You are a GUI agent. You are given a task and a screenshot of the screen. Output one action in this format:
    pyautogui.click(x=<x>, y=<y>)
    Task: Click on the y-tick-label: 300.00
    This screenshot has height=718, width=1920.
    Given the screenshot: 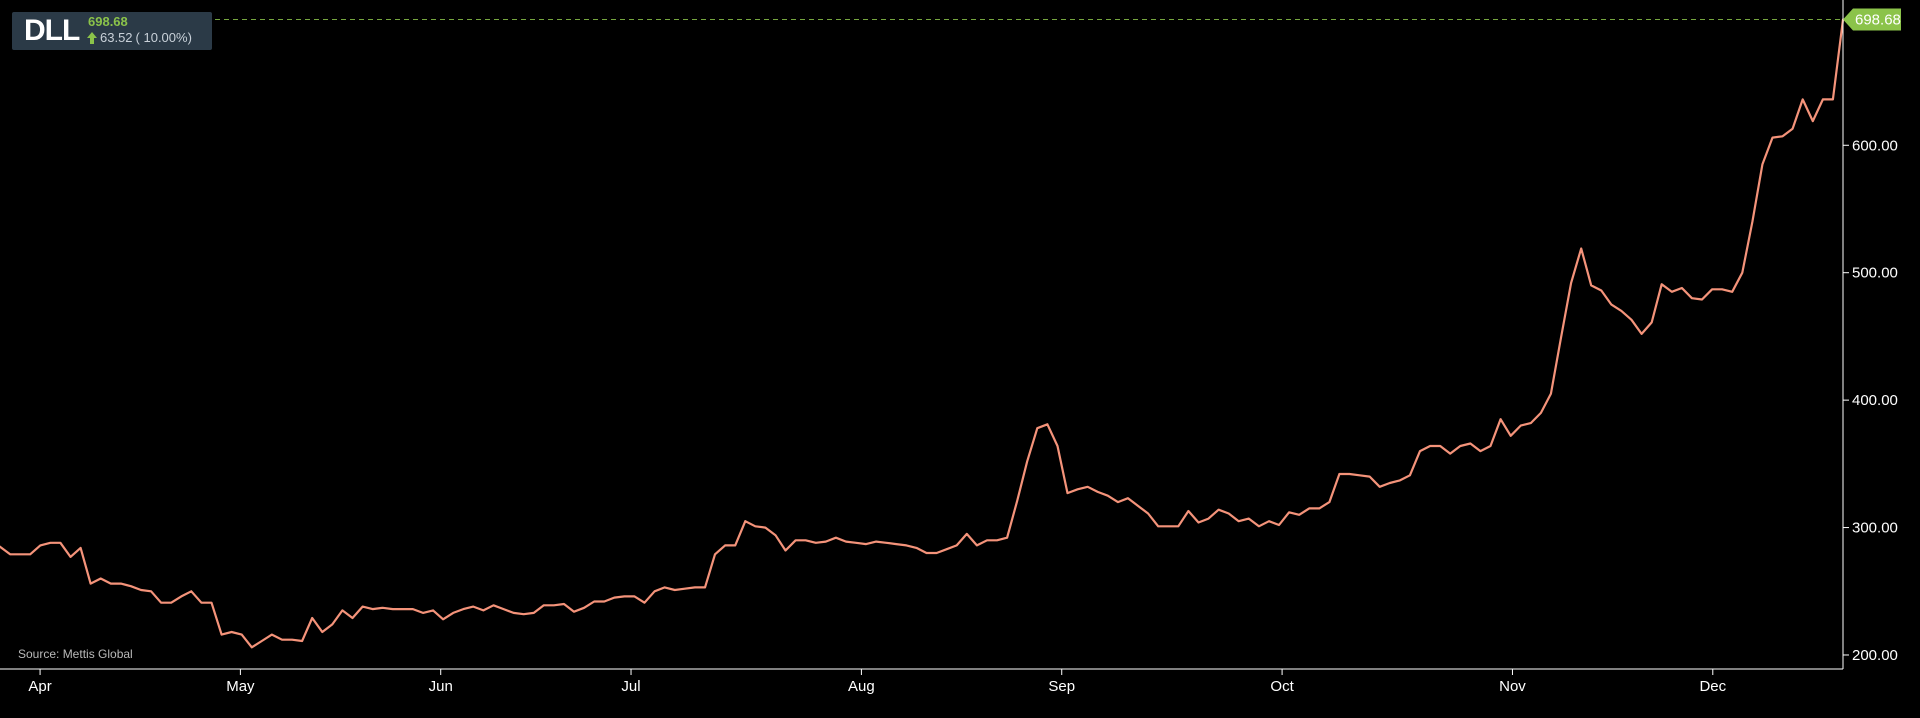 What is the action you would take?
    pyautogui.click(x=1875, y=528)
    